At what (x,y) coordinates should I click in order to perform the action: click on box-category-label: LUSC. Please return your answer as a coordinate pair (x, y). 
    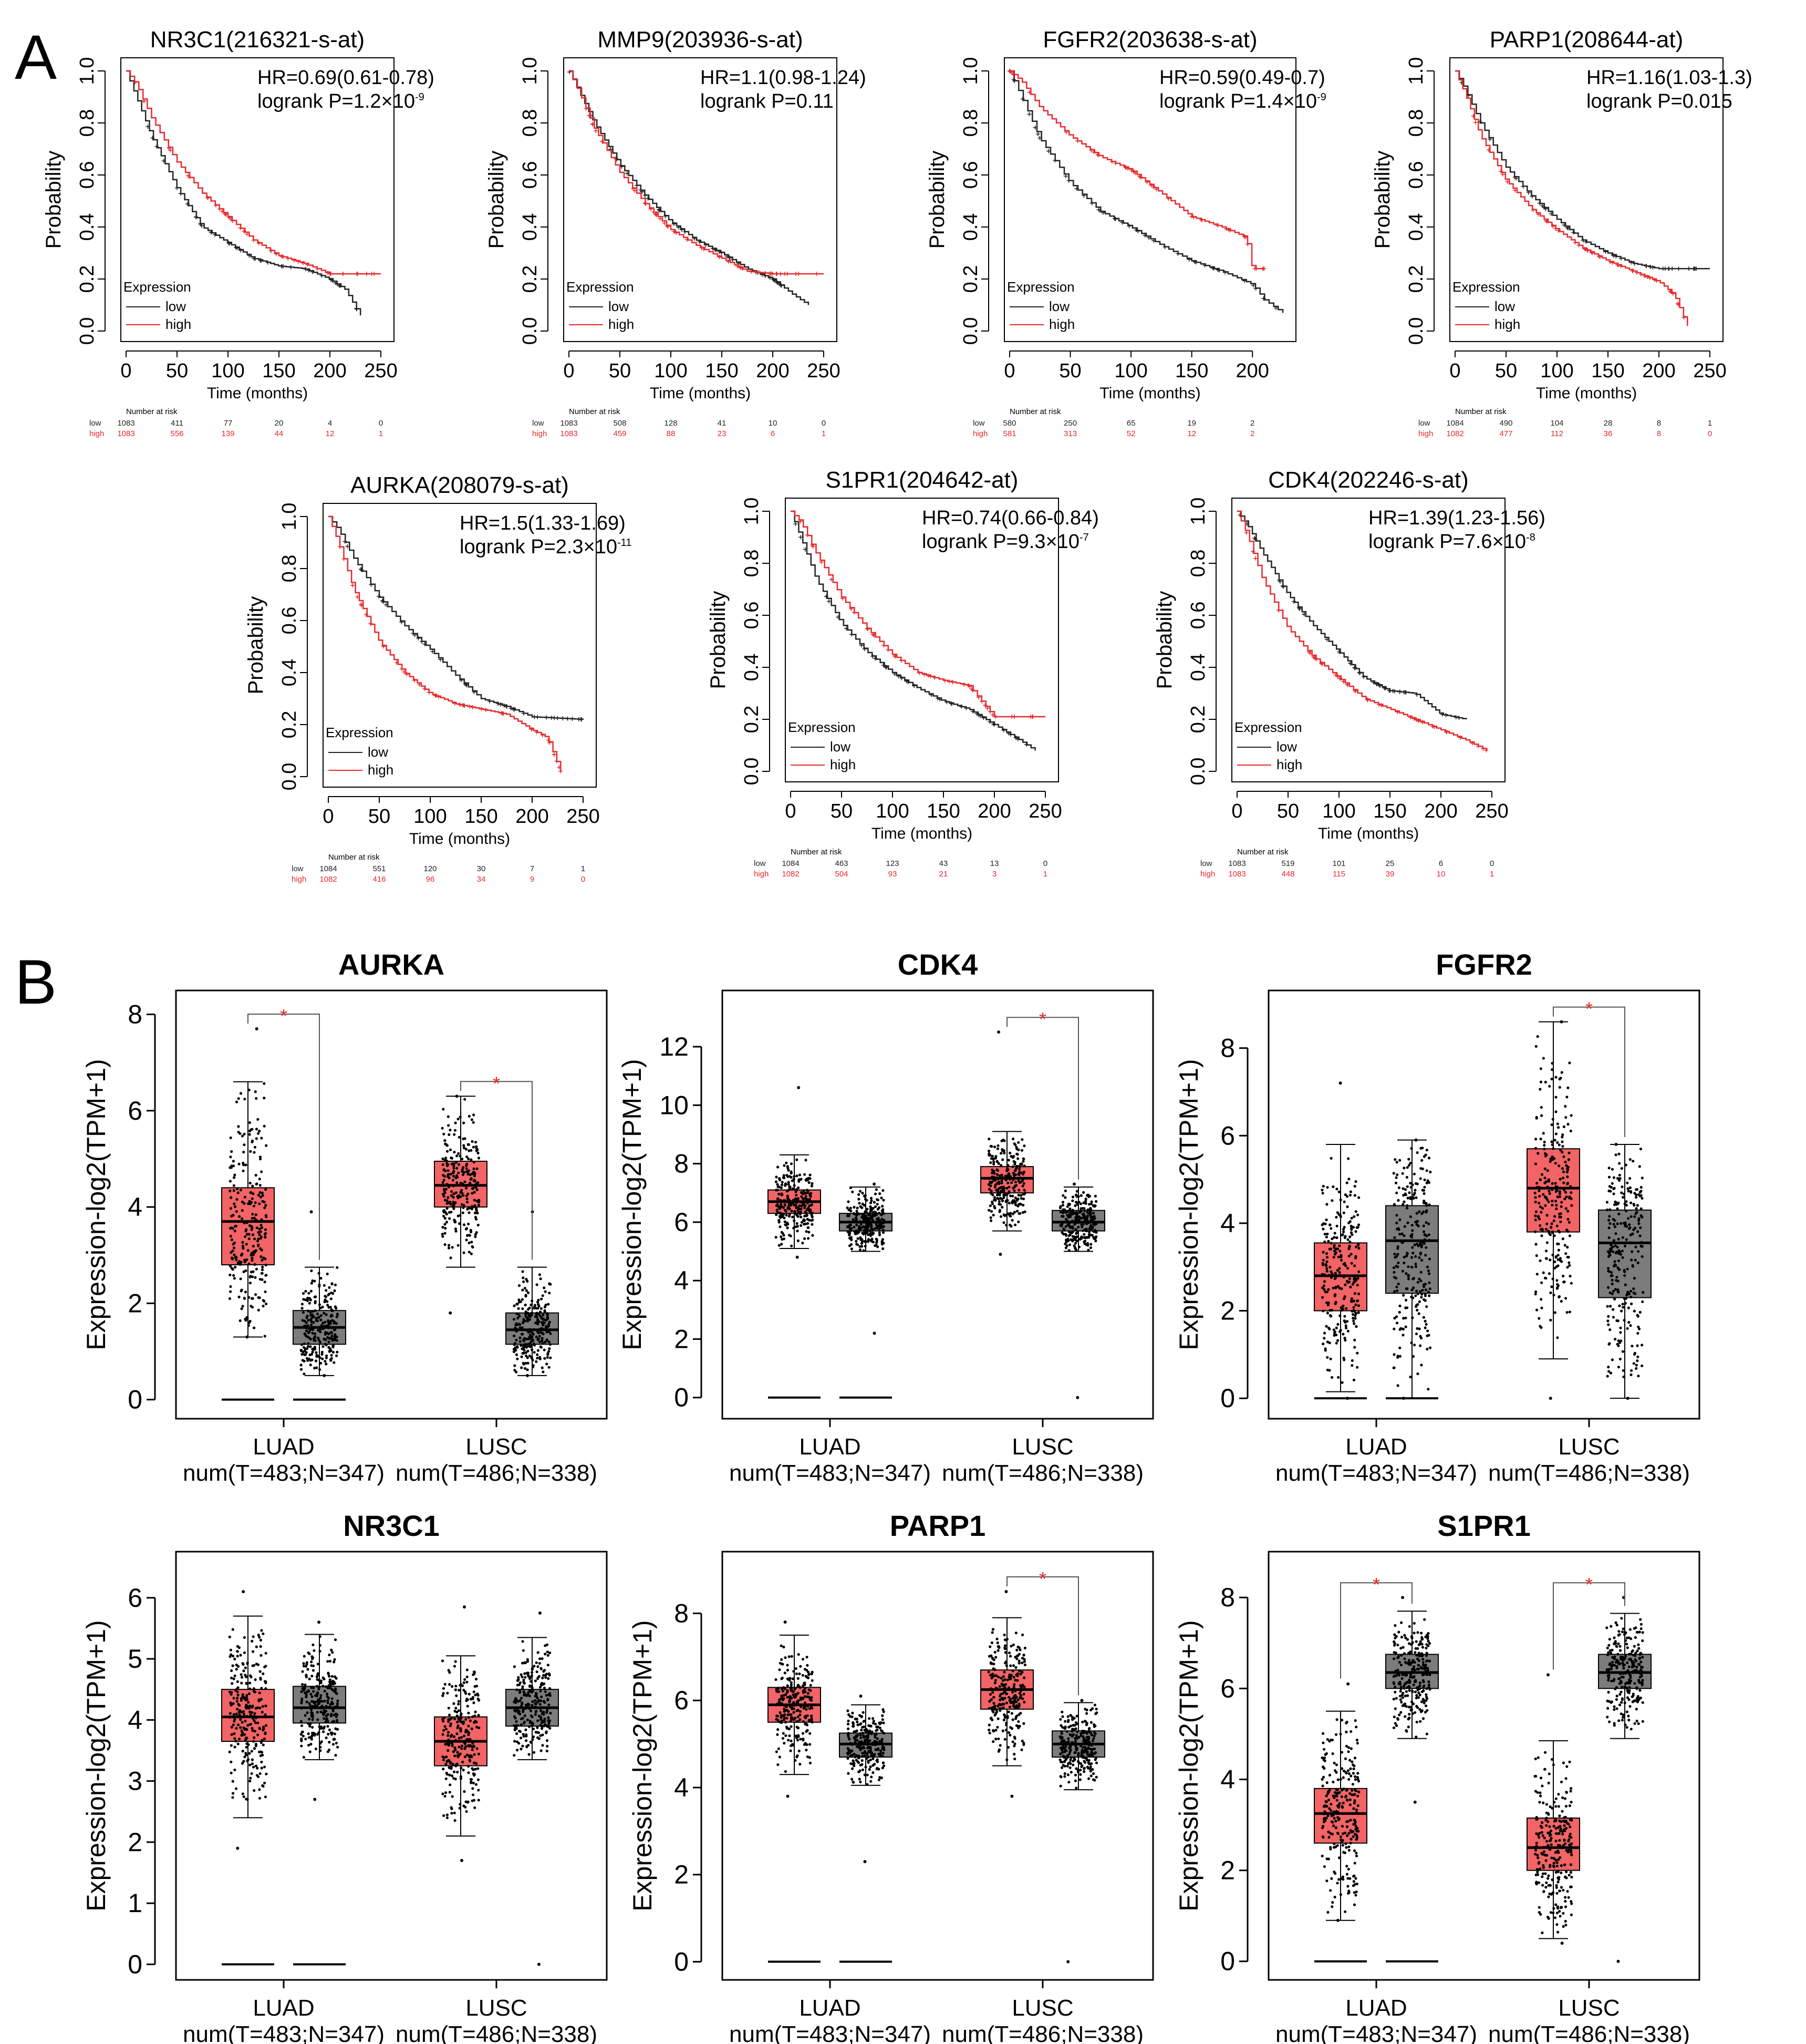
    Looking at the image, I should click on (1589, 1447).